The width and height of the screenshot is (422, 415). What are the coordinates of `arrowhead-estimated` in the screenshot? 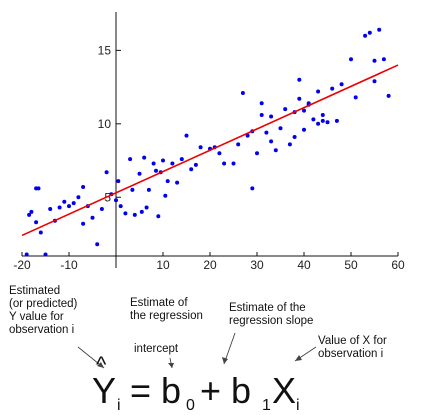 It's located at (100, 365).